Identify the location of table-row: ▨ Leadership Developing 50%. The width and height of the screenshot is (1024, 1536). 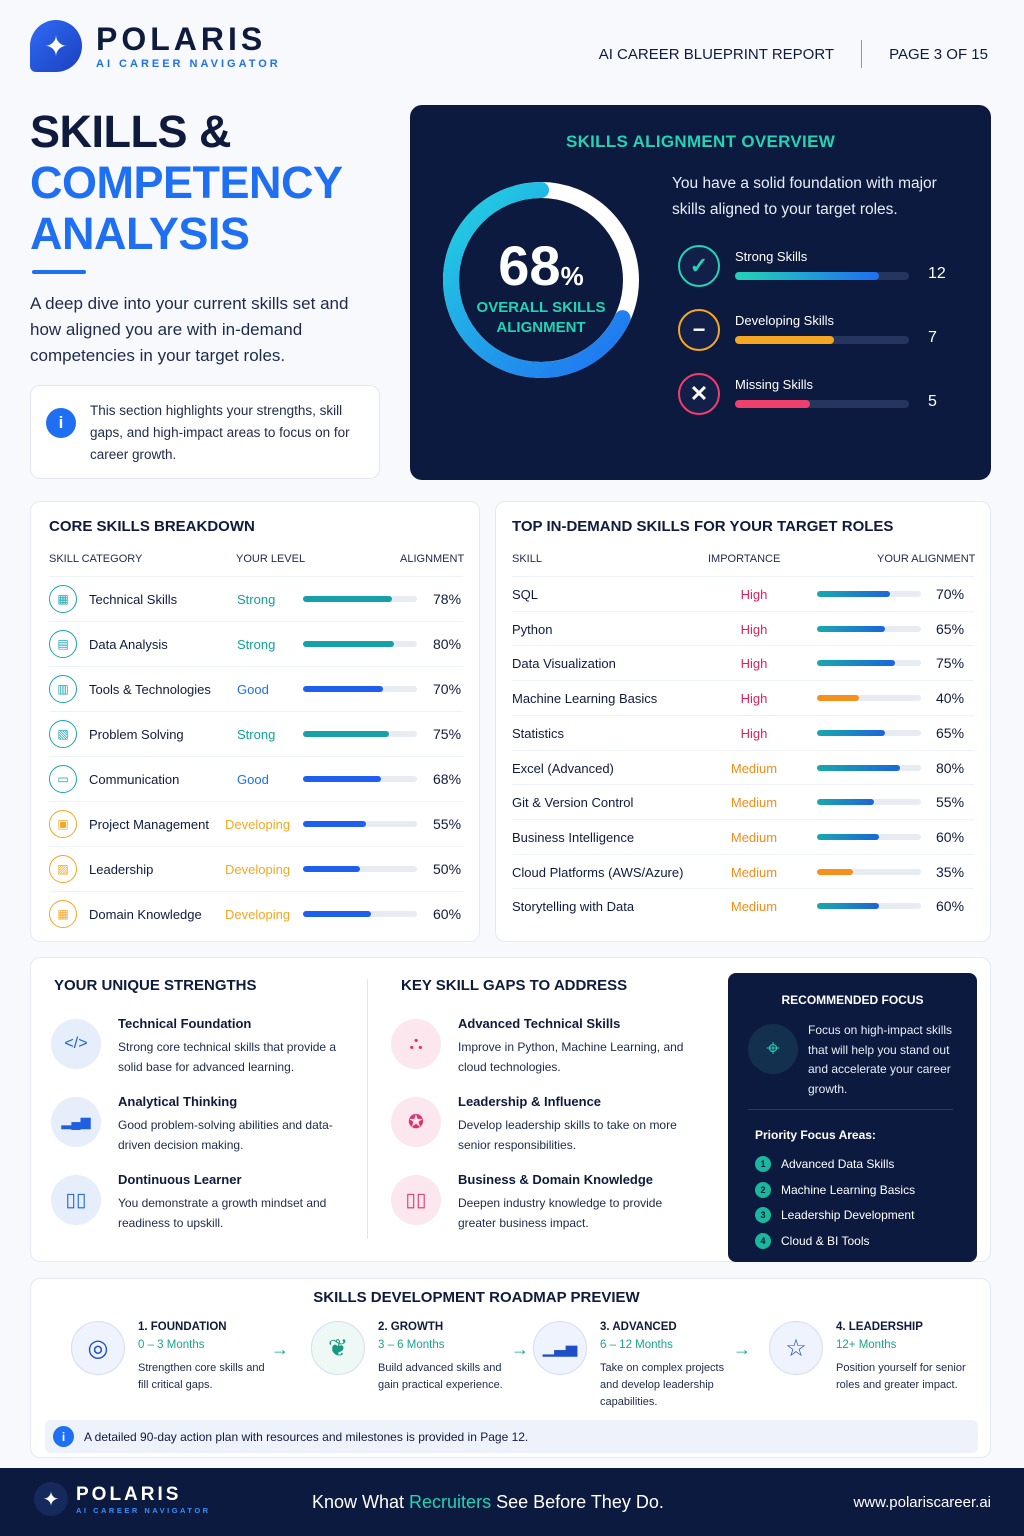
(256, 868).